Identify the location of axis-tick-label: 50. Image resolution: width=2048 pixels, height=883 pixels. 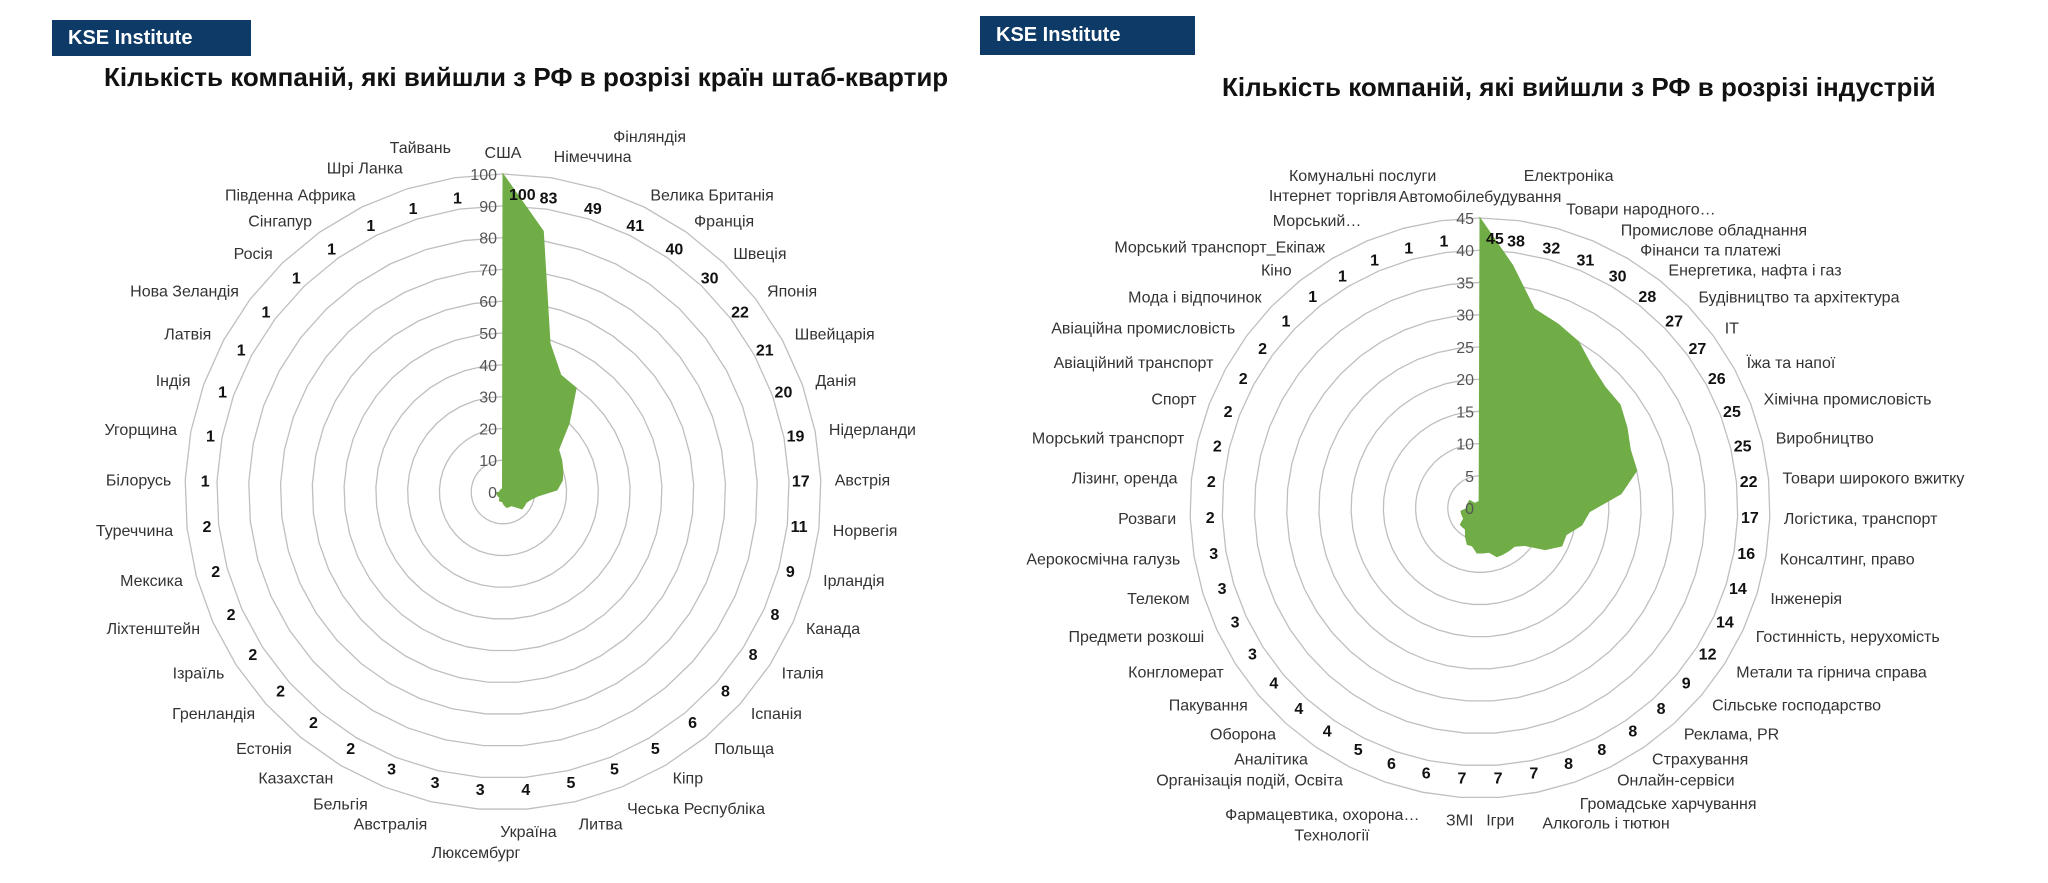
(488, 334).